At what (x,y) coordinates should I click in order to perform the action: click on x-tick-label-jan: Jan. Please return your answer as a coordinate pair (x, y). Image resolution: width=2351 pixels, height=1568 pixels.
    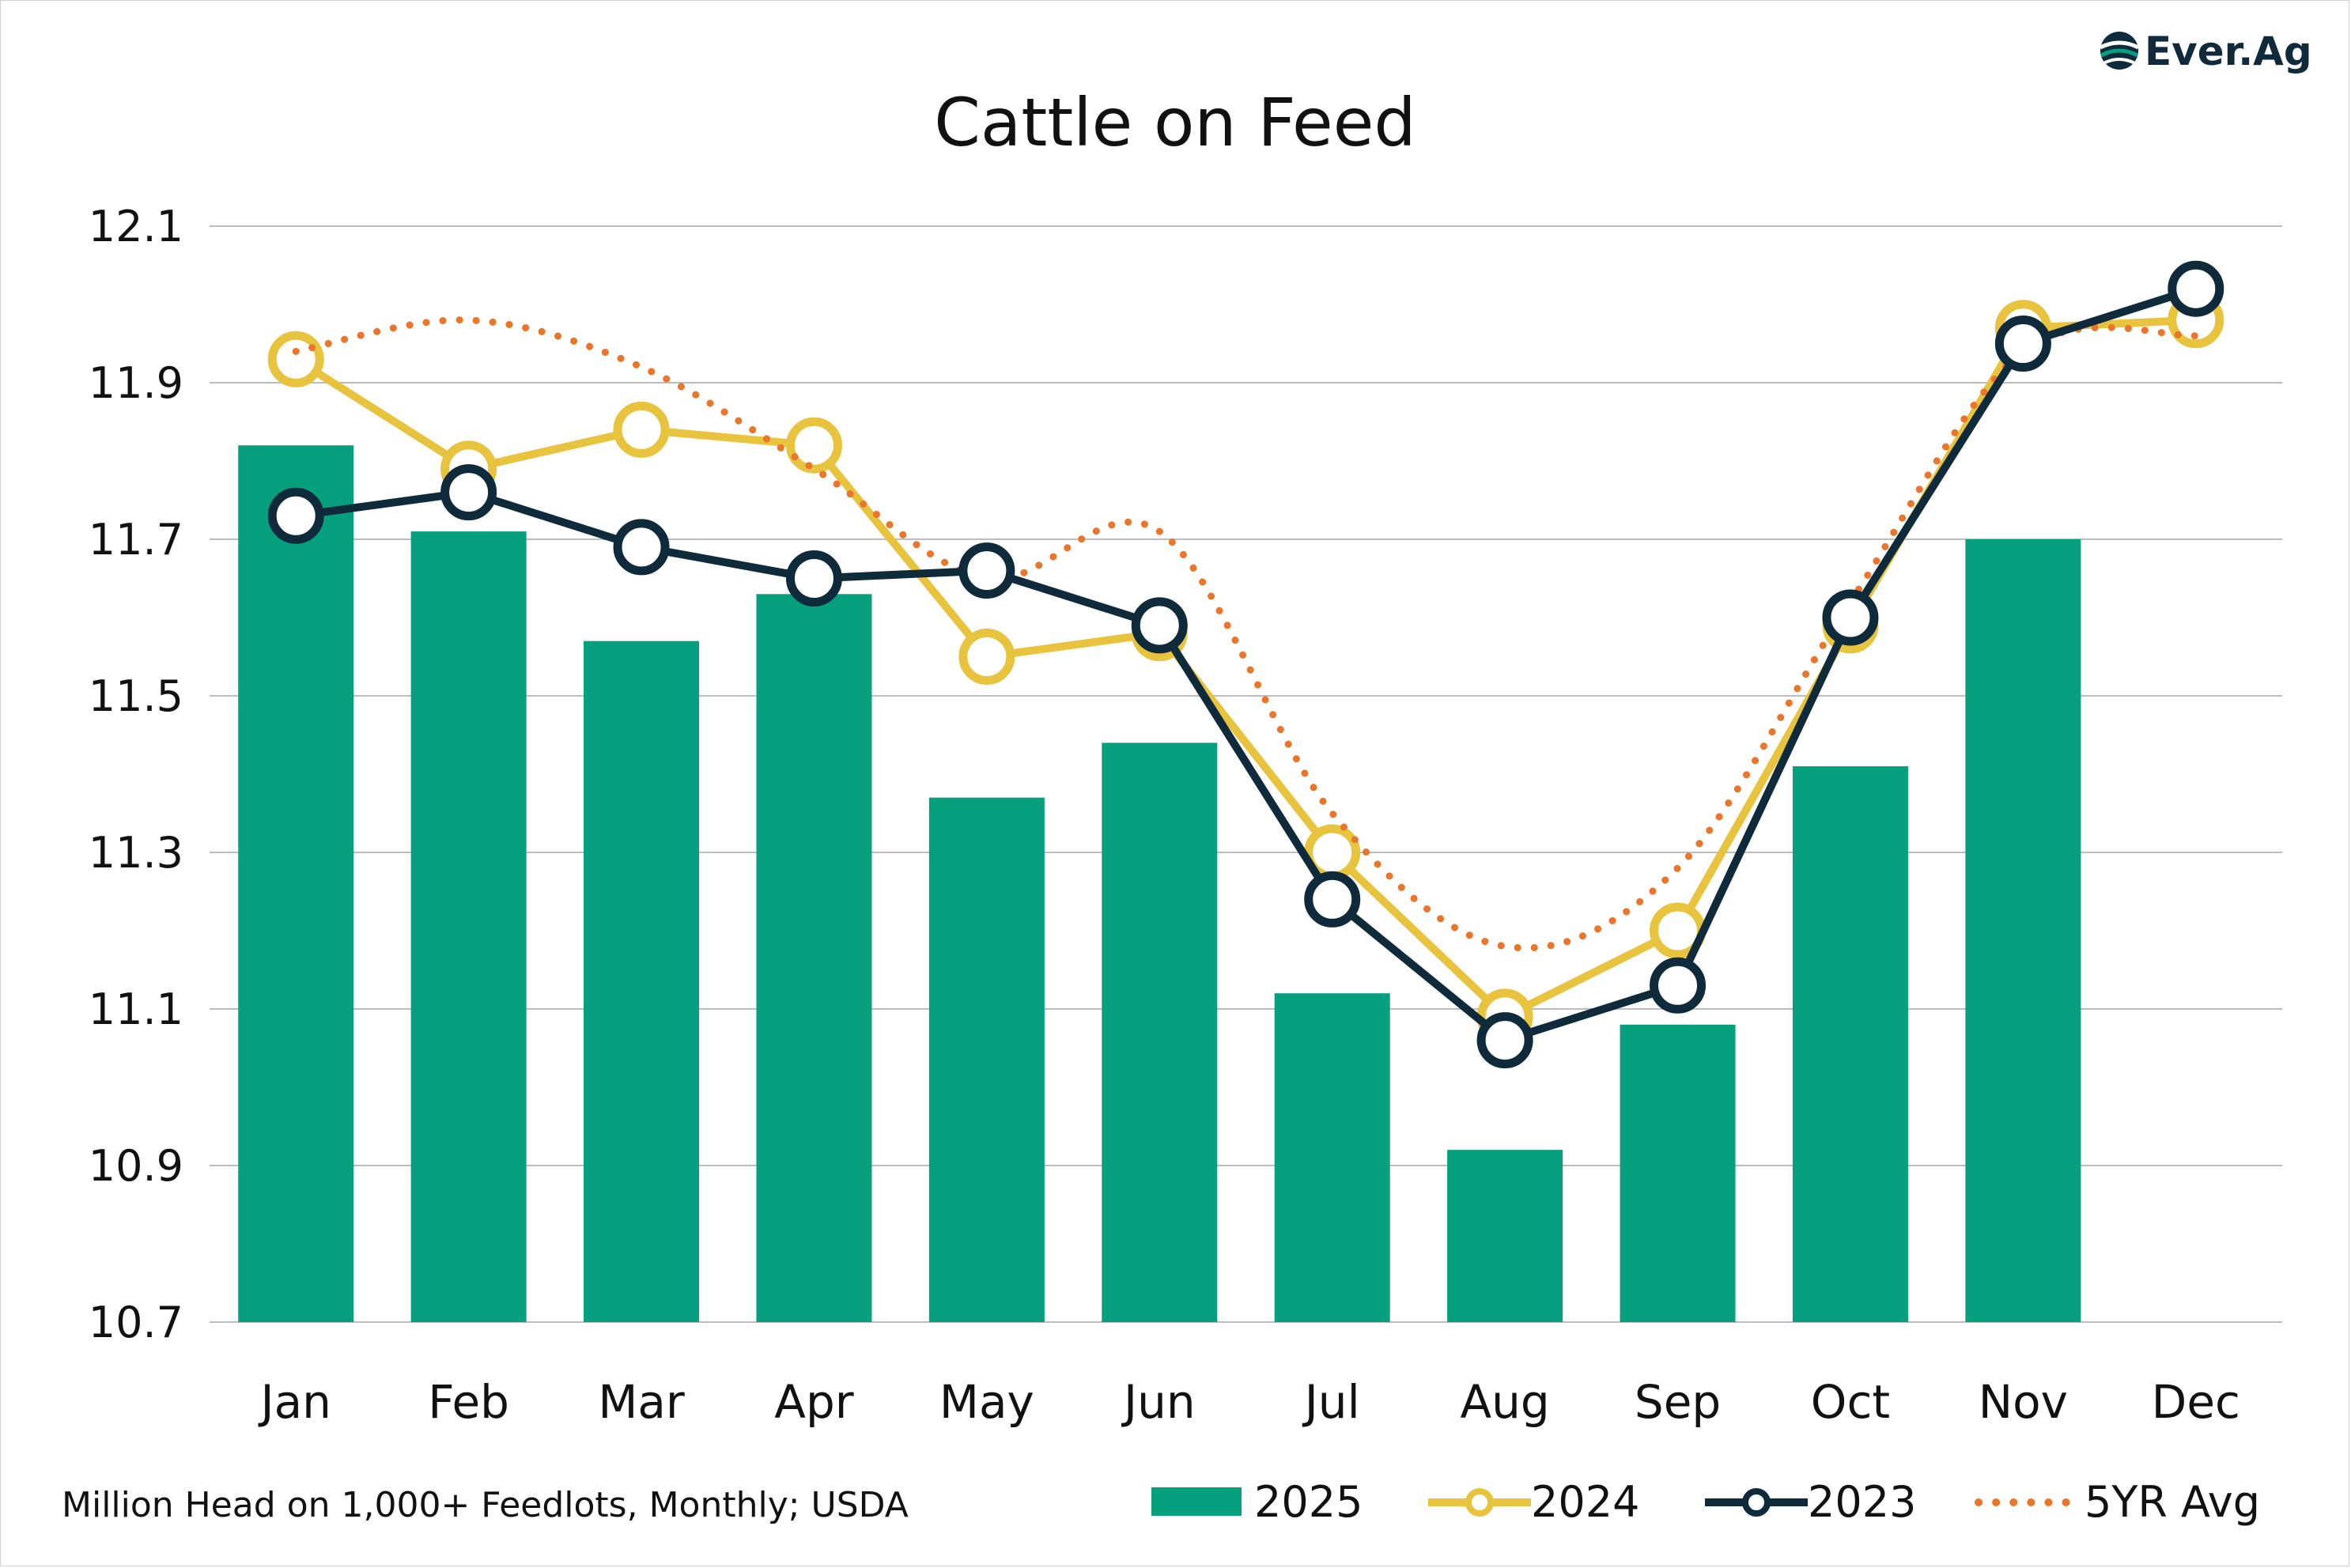
    Looking at the image, I should click on (294, 1402).